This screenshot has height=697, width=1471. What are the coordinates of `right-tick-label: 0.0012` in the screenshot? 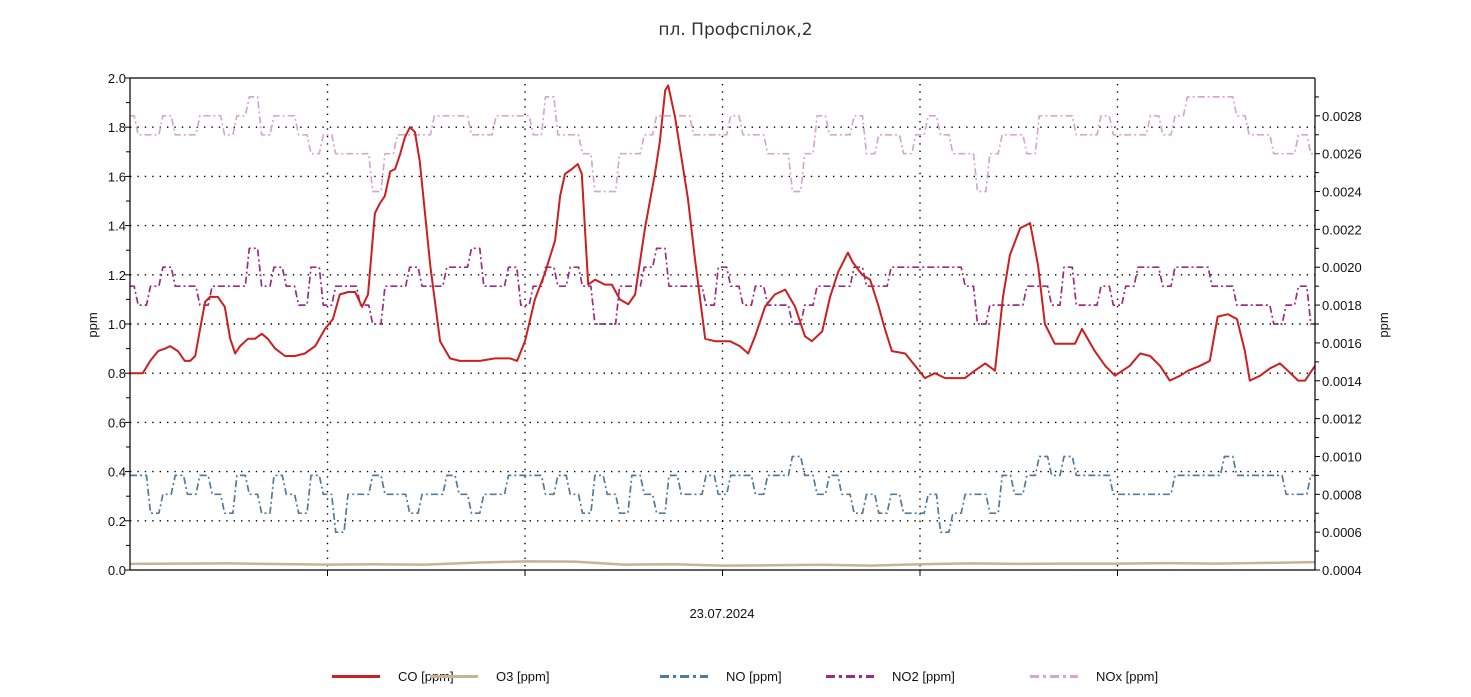 It's located at (1342, 419).